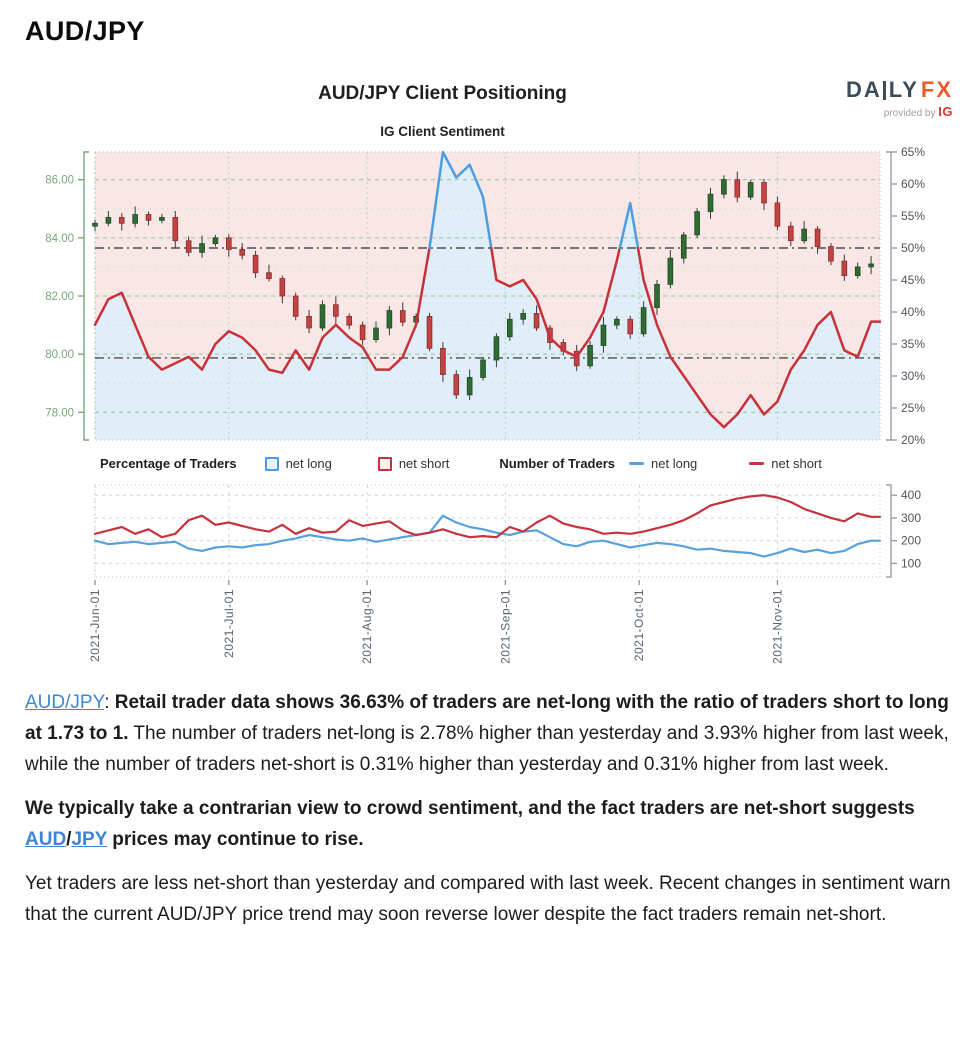  What do you see at coordinates (442, 93) in the screenshot?
I see `chart-title: AUD/JPY Client Positioning` at bounding box center [442, 93].